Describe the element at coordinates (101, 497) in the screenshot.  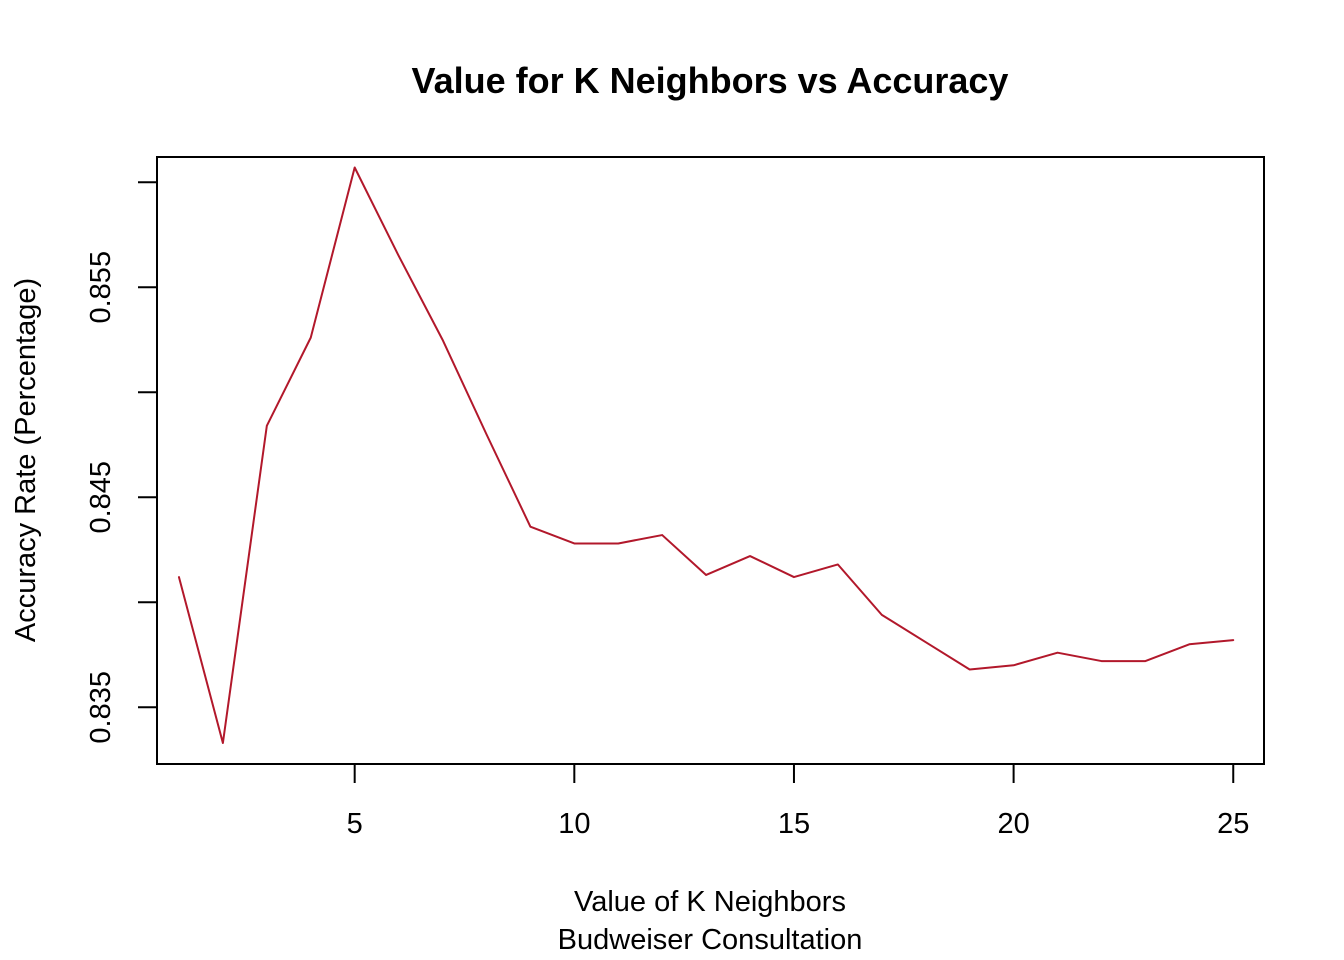
I see `y-tick-label-0.845: 0.845` at that location.